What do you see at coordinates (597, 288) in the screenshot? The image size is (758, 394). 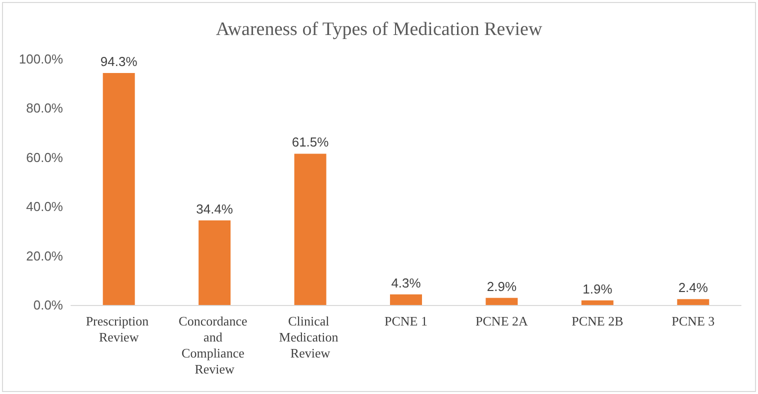 I see `data-label: 1.9%` at bounding box center [597, 288].